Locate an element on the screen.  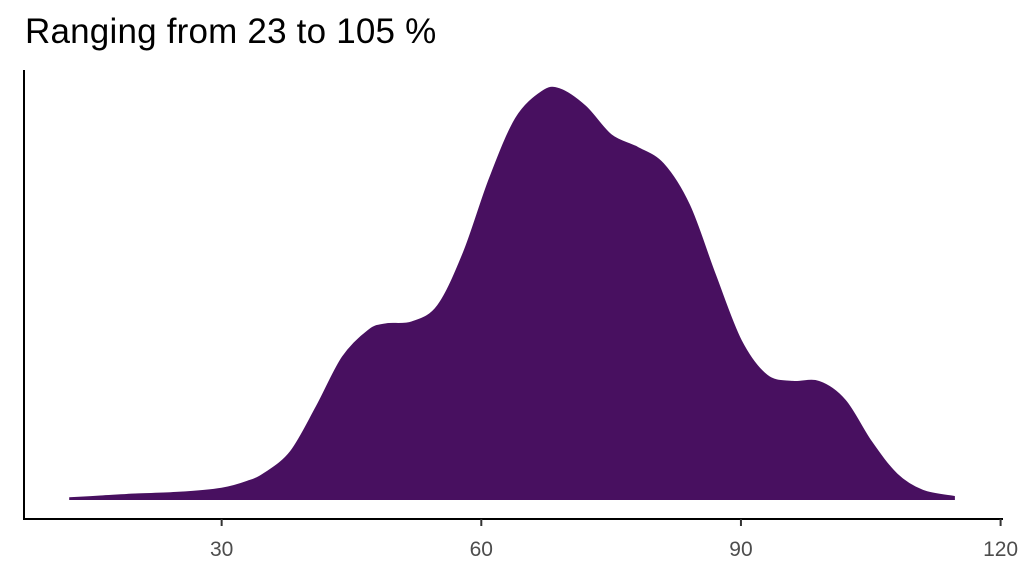
x-tick-label: 60 is located at coordinates (481, 549).